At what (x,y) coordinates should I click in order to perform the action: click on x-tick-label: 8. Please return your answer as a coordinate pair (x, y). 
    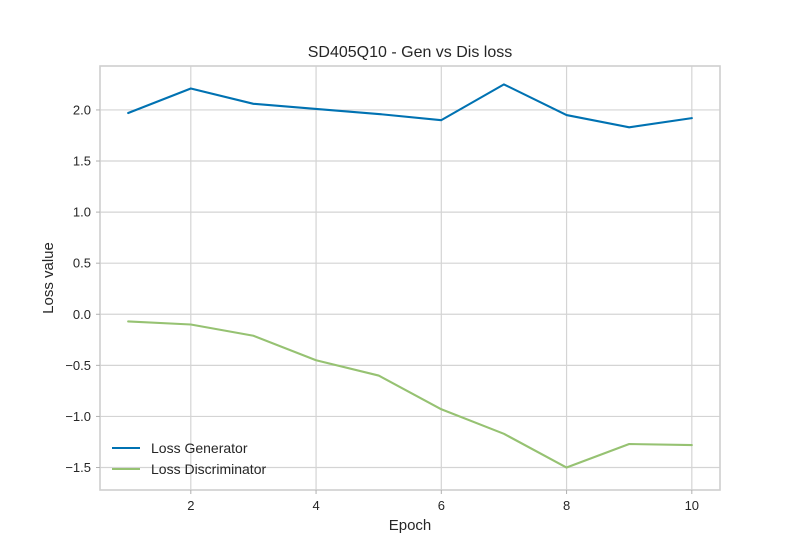
    Looking at the image, I should click on (566, 505).